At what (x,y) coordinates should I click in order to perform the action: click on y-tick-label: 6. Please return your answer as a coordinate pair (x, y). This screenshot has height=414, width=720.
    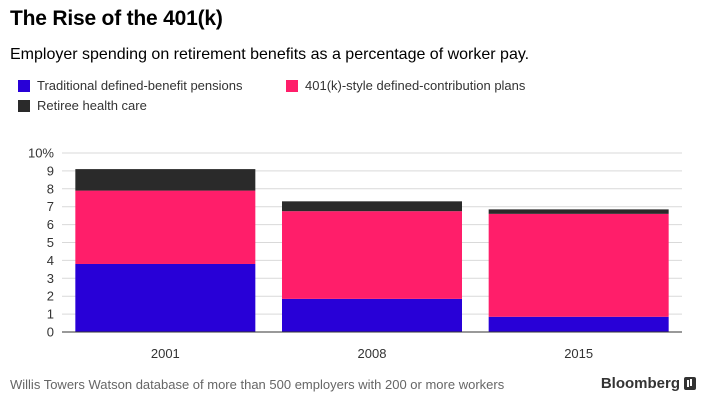
    Looking at the image, I should click on (50, 224).